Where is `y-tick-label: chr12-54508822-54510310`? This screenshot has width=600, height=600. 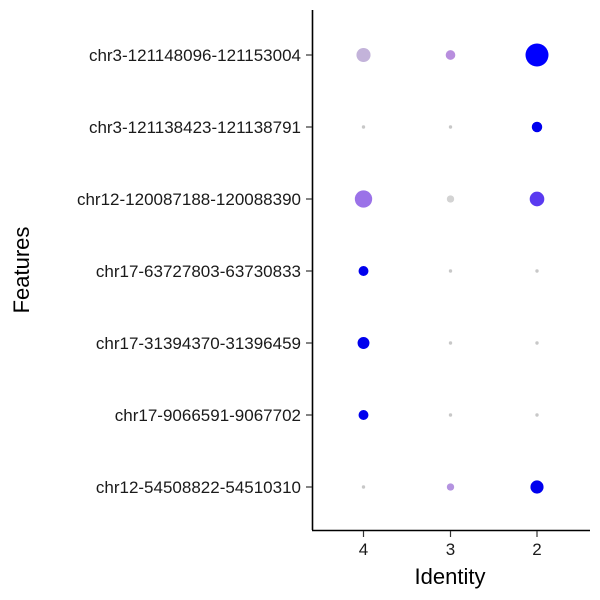 y-tick-label: chr12-54508822-54510310 is located at coordinates (198, 487).